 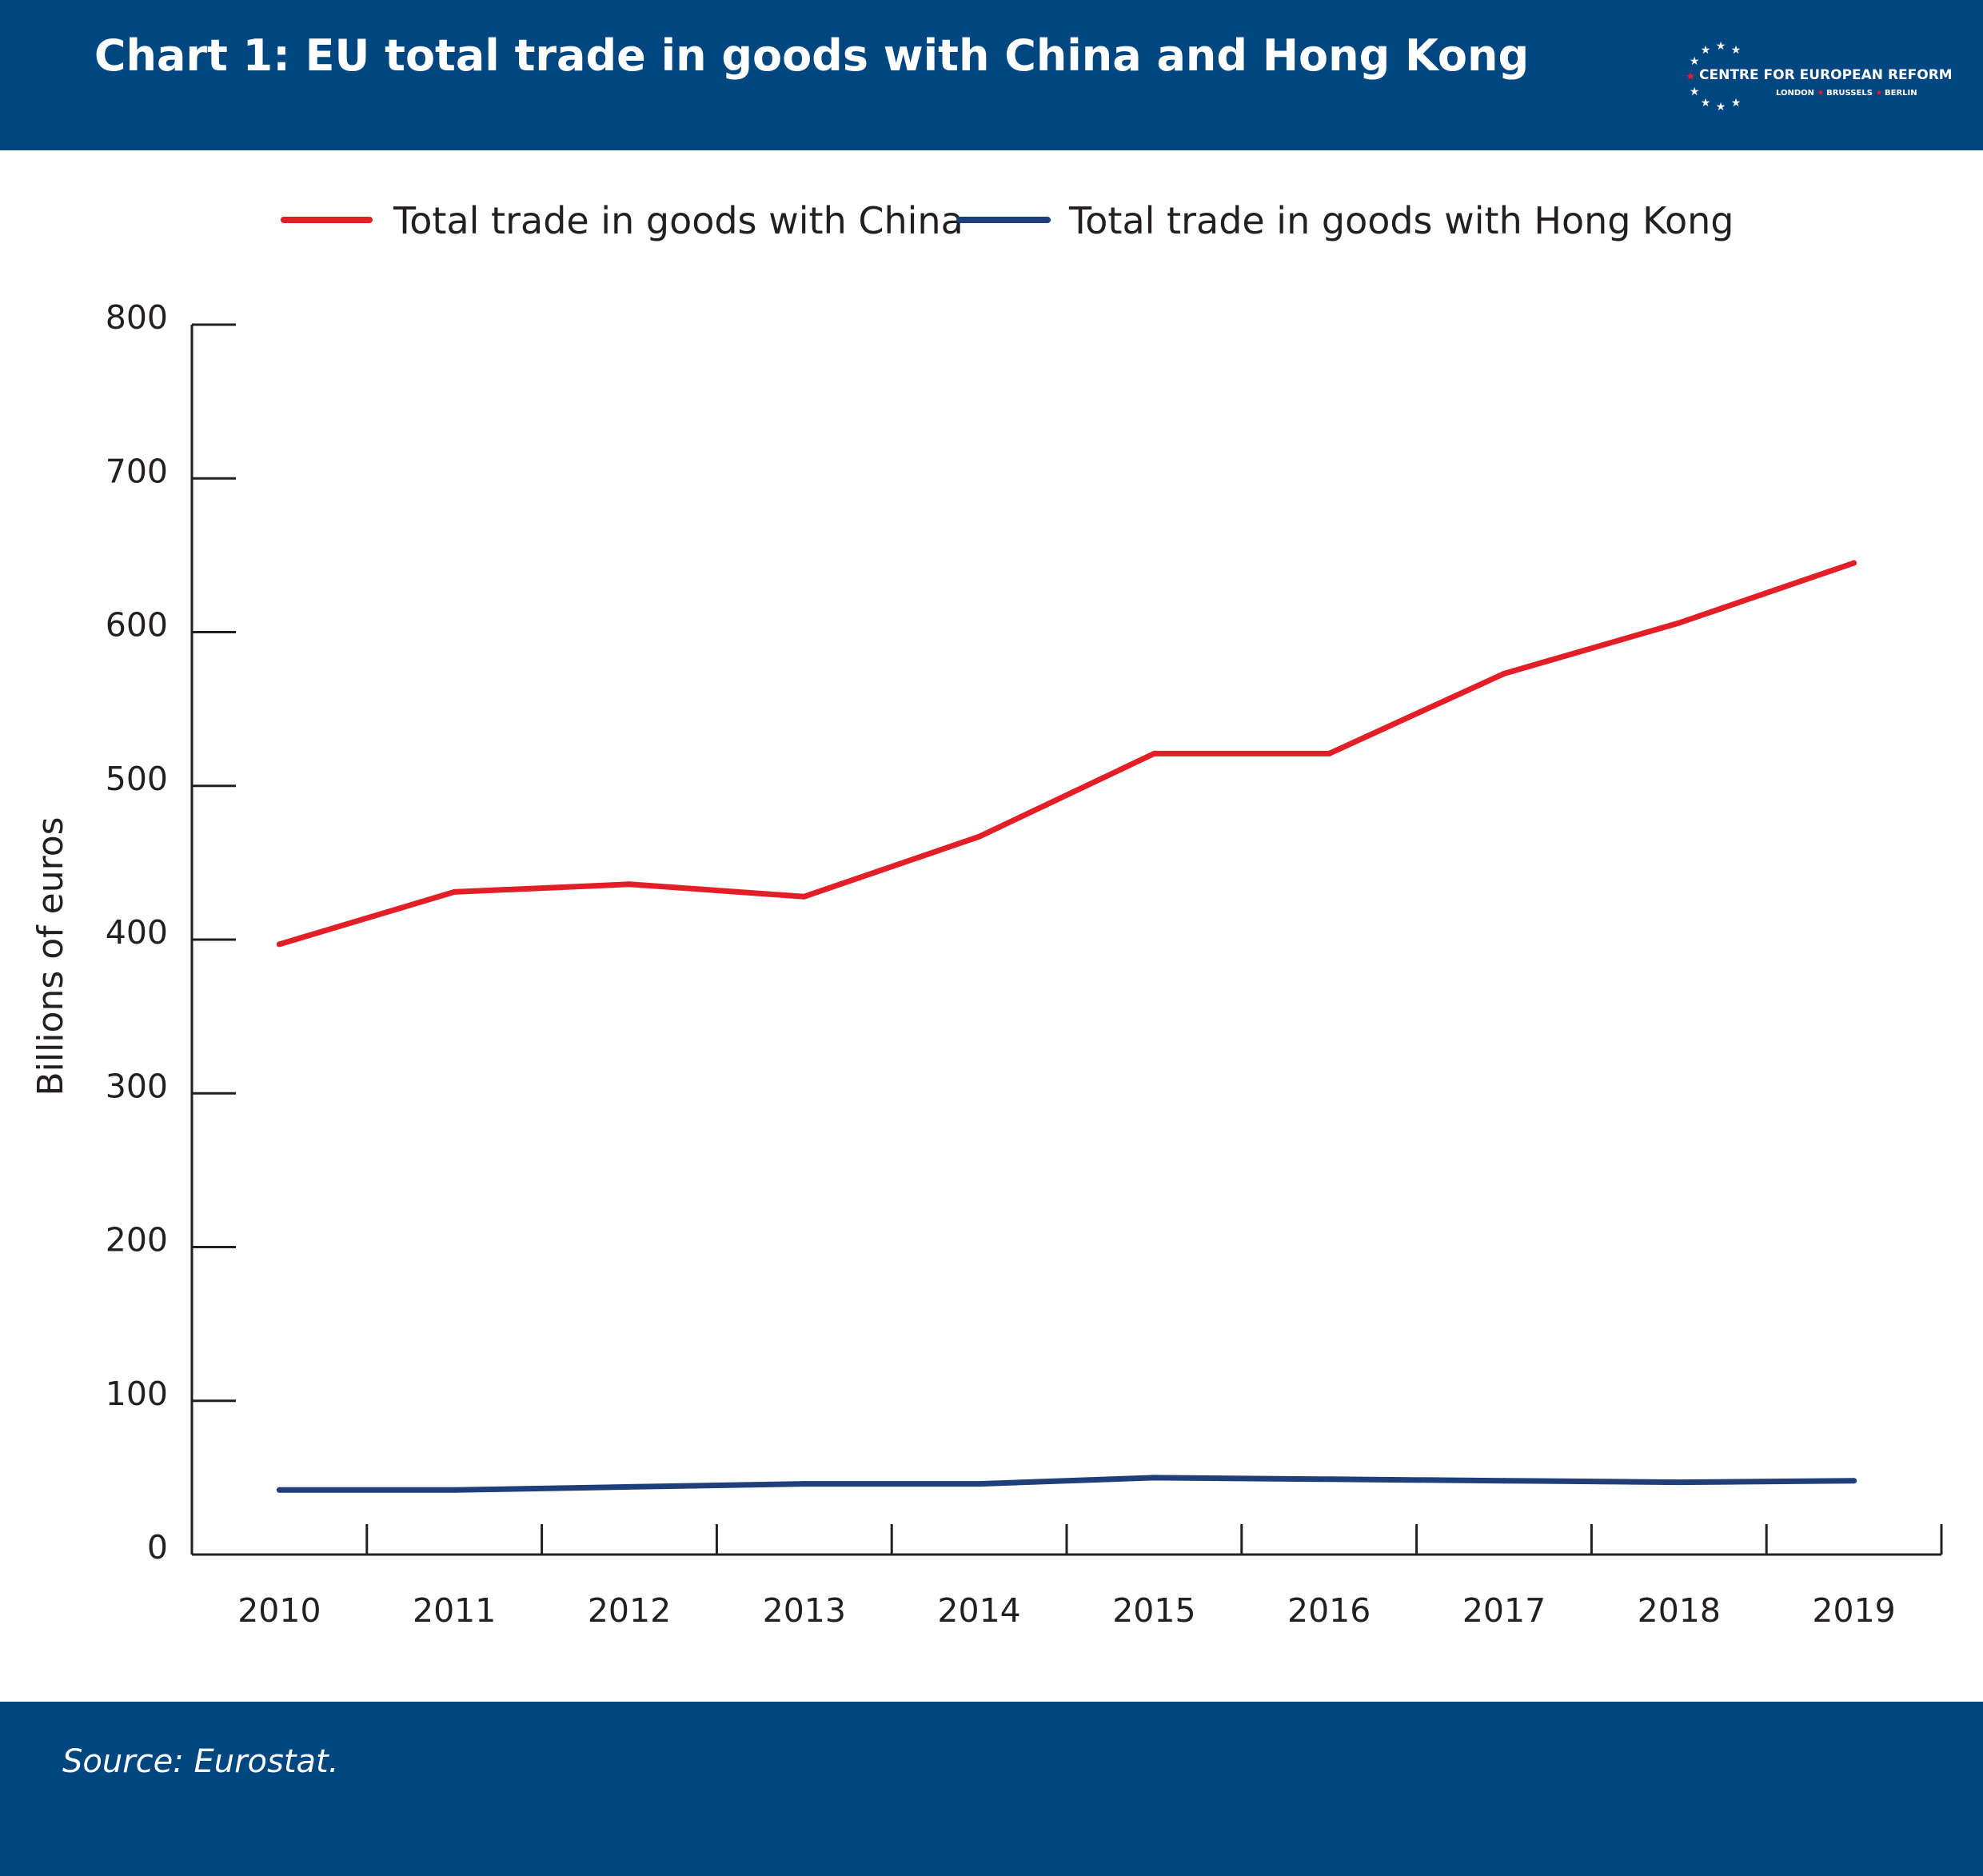 What do you see at coordinates (1853, 1610) in the screenshot?
I see `x-tick-label: 2019` at bounding box center [1853, 1610].